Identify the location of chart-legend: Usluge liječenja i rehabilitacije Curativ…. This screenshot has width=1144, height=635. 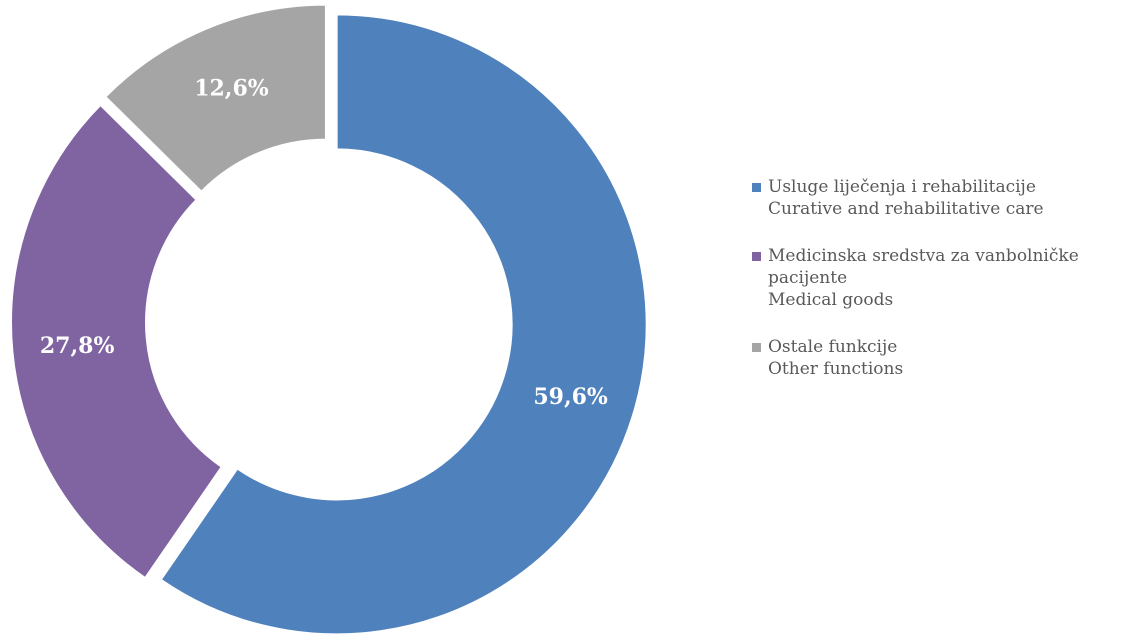
(947, 290).